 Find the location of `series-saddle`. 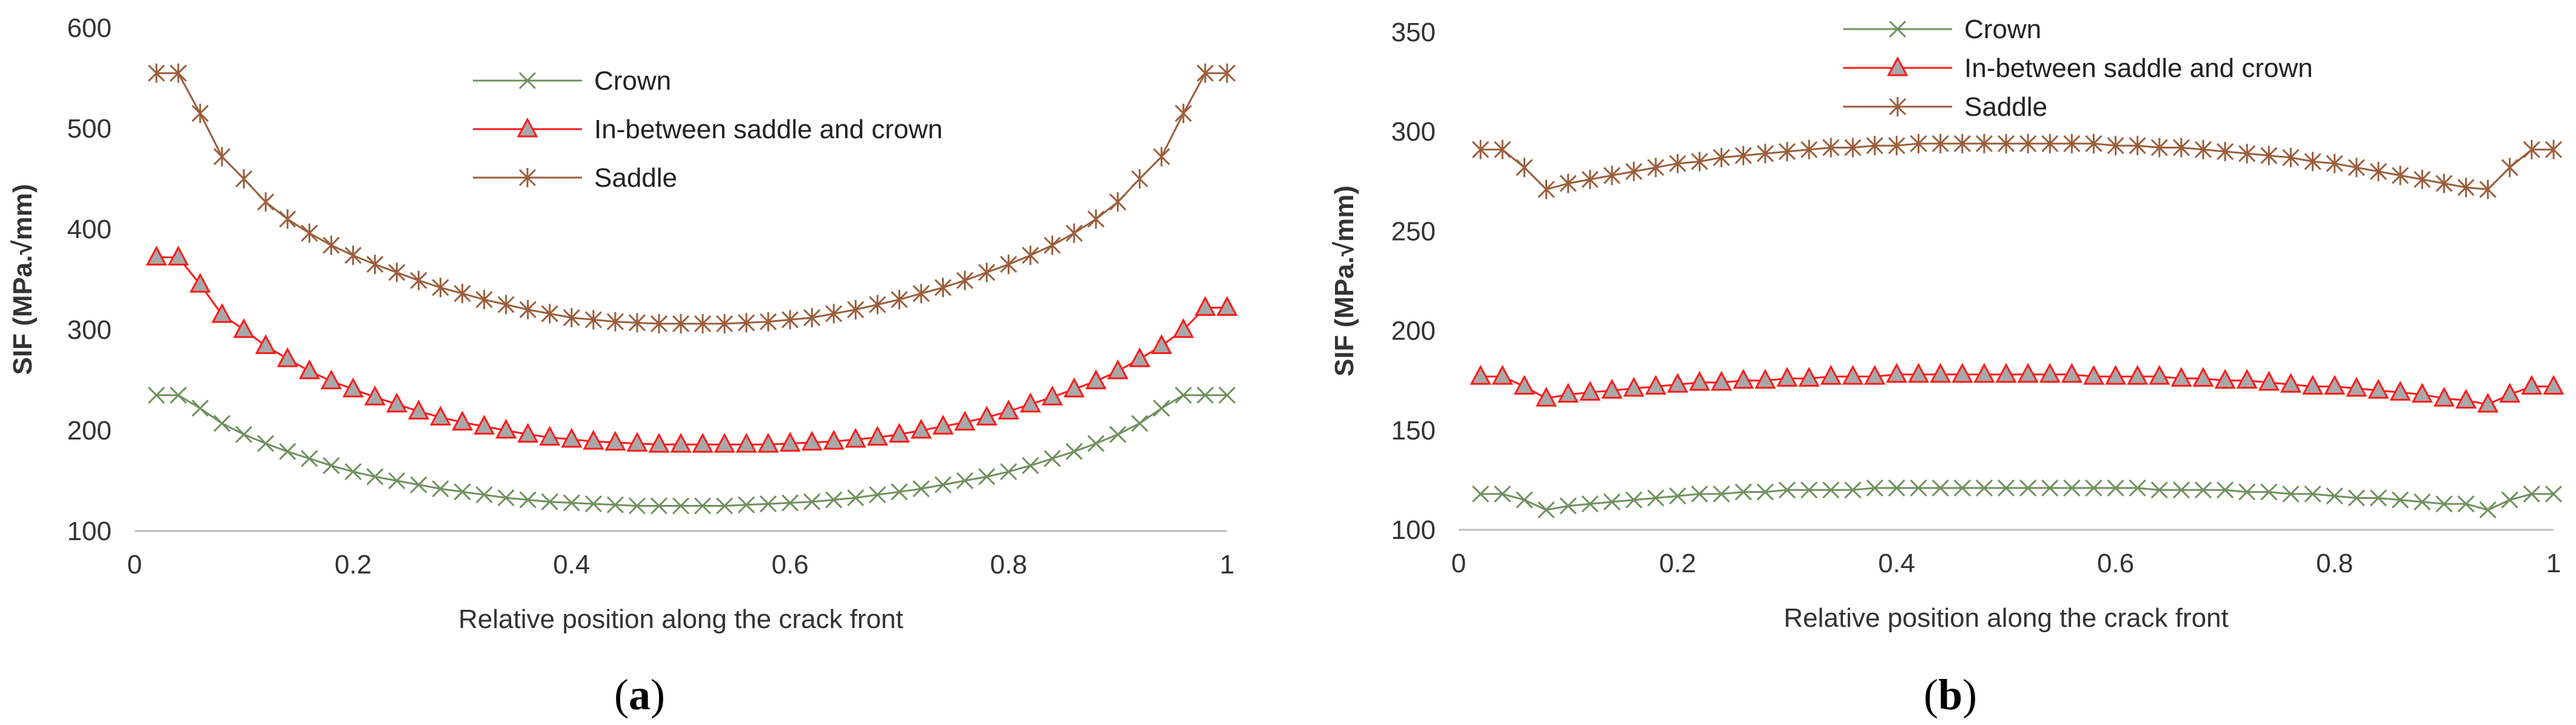

series-saddle is located at coordinates (2017, 166).